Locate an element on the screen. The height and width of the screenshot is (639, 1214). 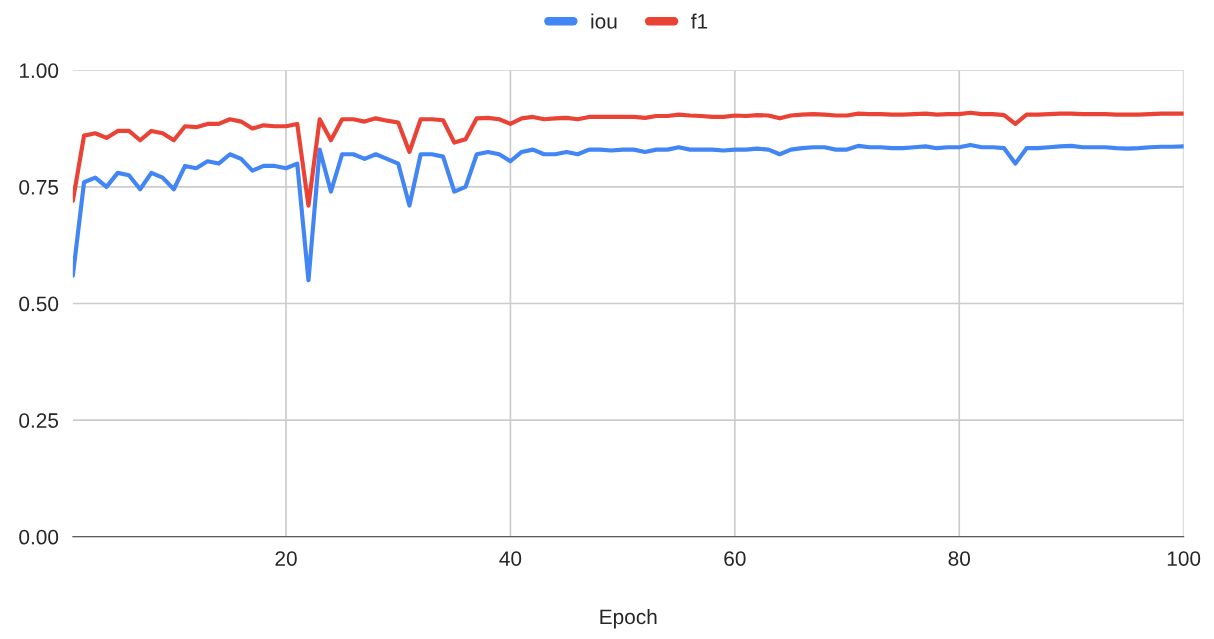
x-tick-label: 40 is located at coordinates (510, 558).